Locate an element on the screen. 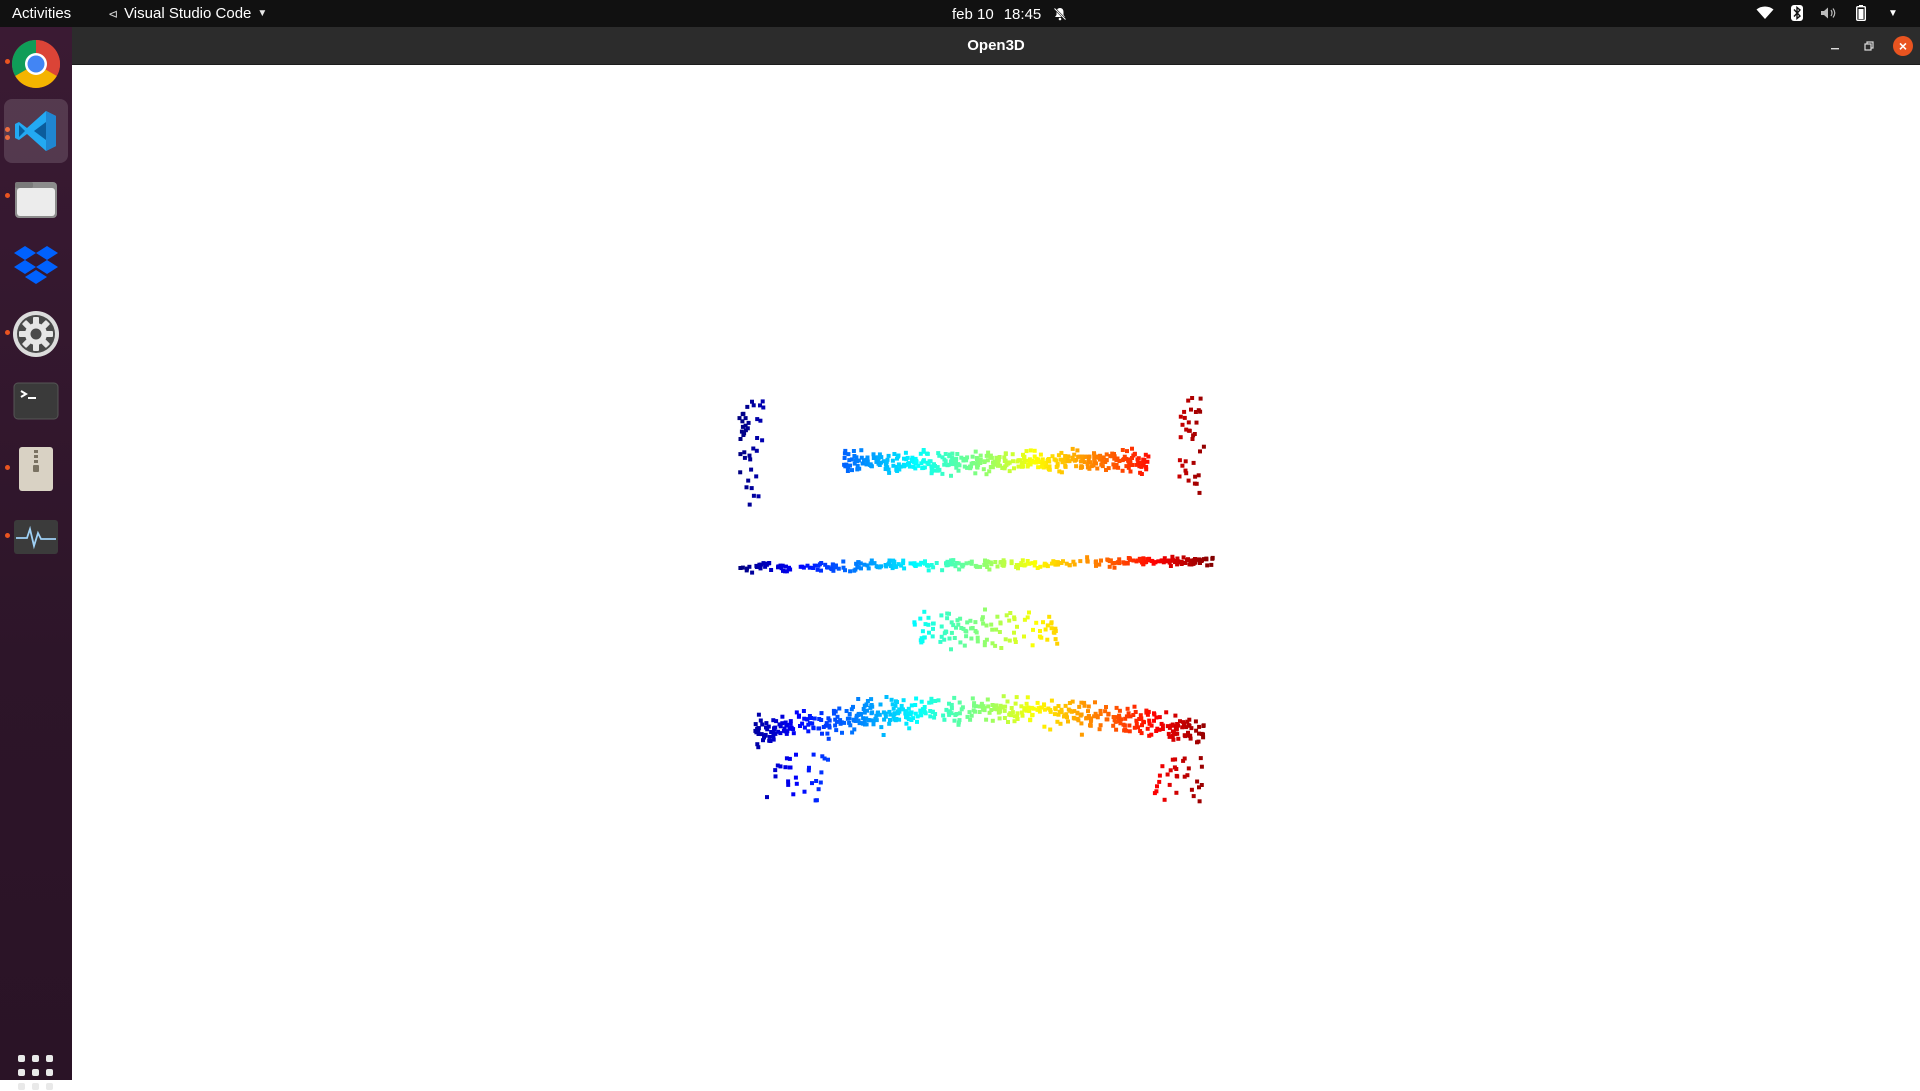  restore-icon is located at coordinates (1869, 46).